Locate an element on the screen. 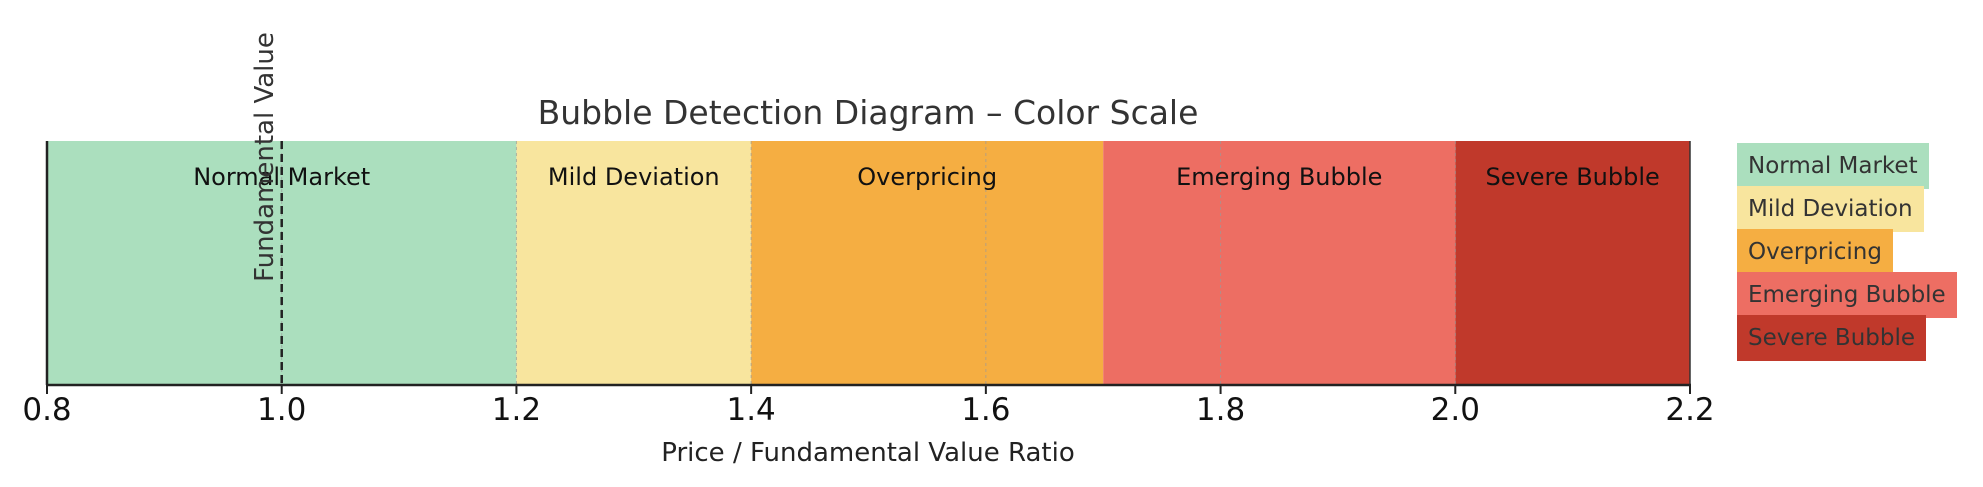 This screenshot has width=1983, height=487. legend-item: Mild Deviation is located at coordinates (1830, 209).